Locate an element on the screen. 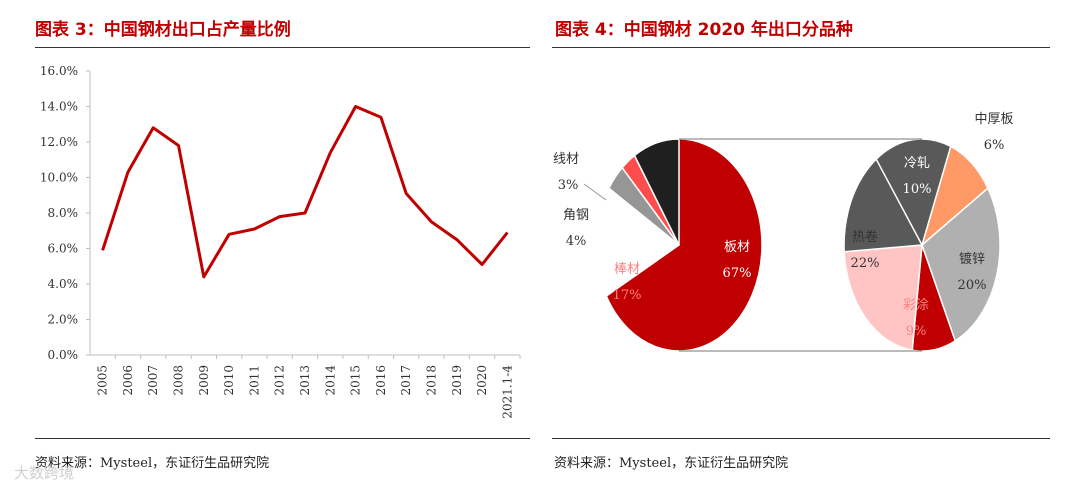 The width and height of the screenshot is (1080, 493). x-tick-label: 2013 is located at coordinates (305, 380).